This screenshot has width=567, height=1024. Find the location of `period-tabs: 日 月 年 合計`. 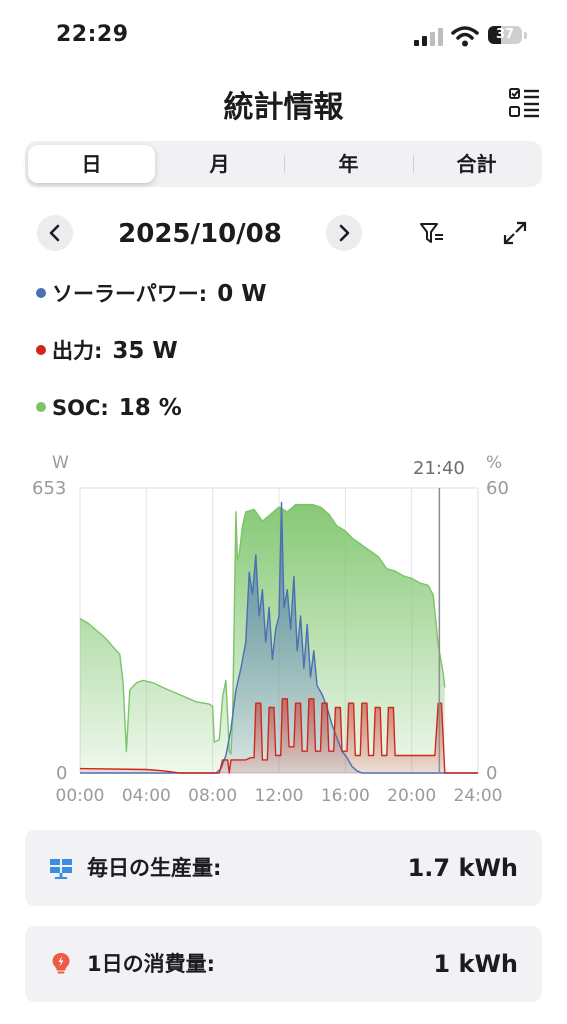

period-tabs: 日 月 年 合計 is located at coordinates (283, 164).